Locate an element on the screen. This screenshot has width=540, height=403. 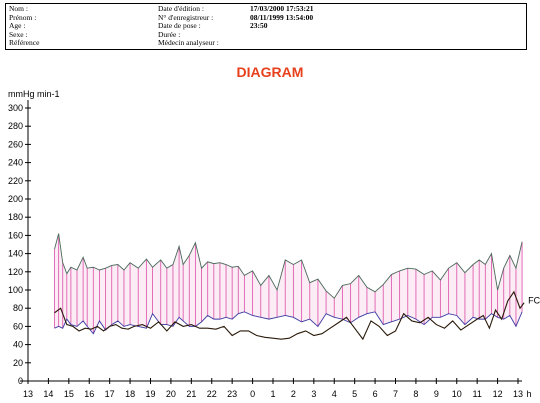
header-labels-mid: Date d'édition : N° d'enregistreur is located at coordinates (188, 26).